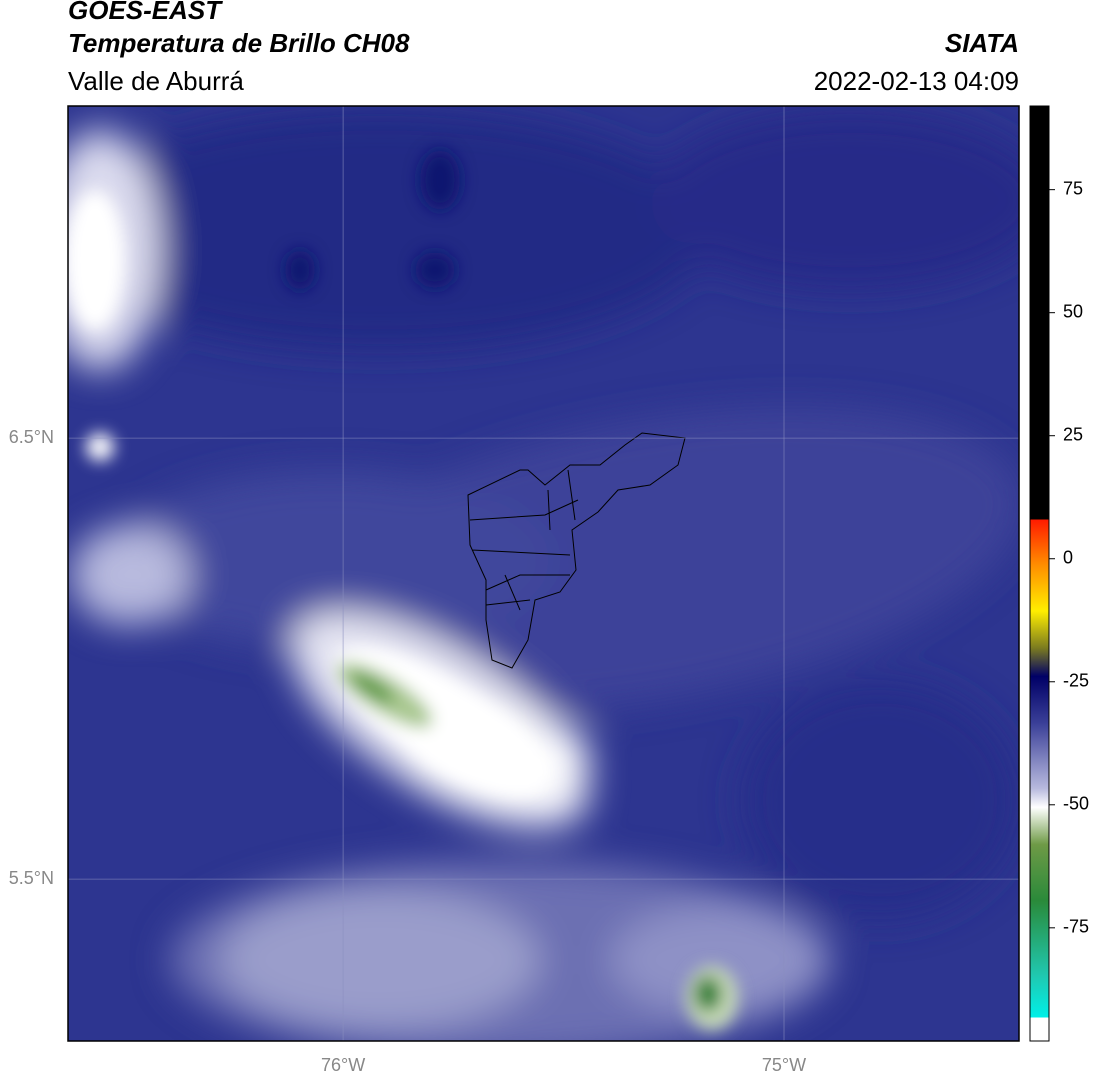  I want to click on lat-label: 6.5°N, so click(31, 437).